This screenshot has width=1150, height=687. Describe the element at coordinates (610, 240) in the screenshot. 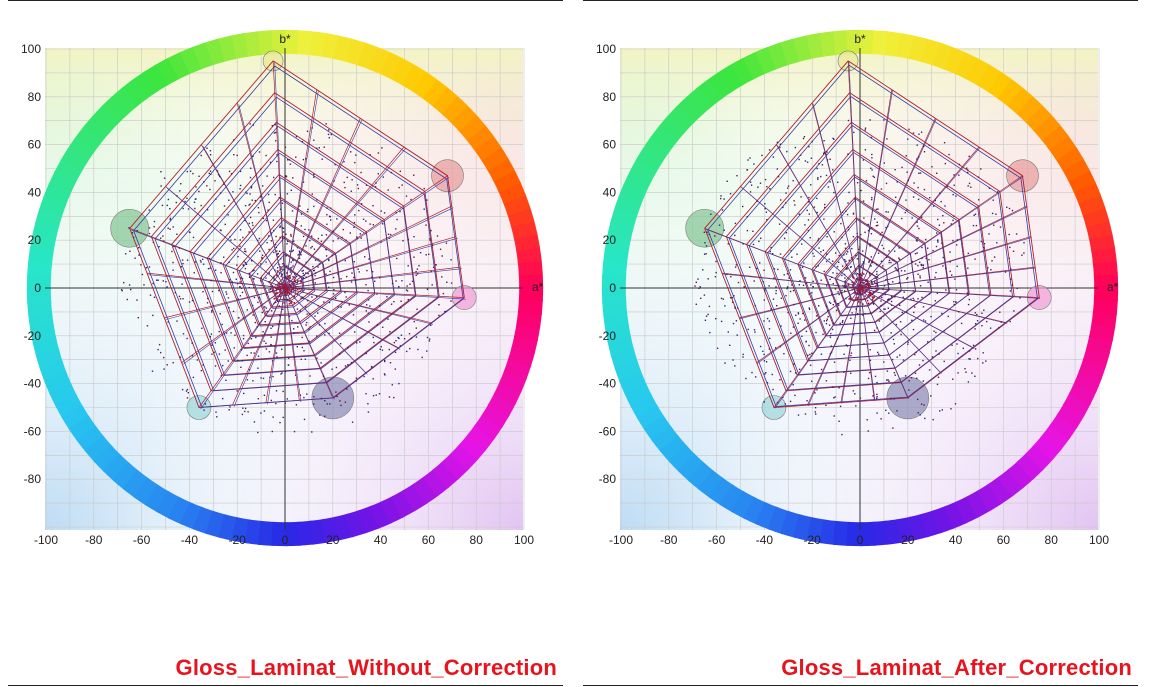

I see `y-tick-label: 20` at that location.